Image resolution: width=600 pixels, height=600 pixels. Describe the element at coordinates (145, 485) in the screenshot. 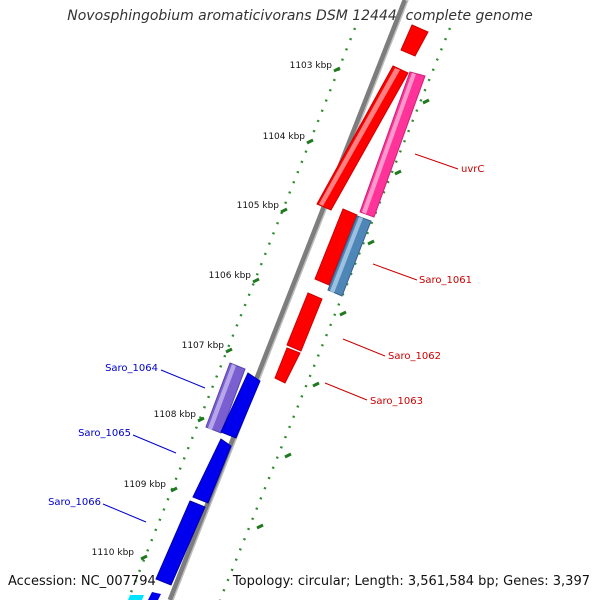

I see `tick-label: 1109 kbp` at that location.